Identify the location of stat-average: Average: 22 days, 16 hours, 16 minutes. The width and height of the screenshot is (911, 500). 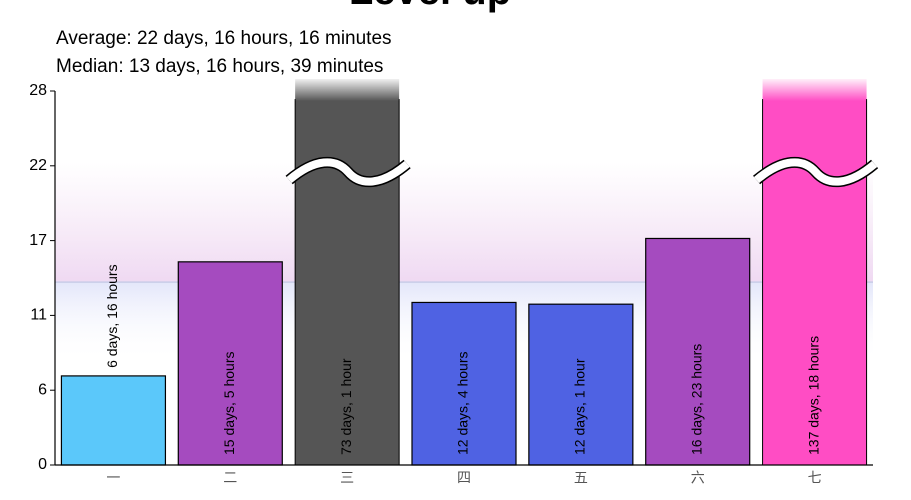
(224, 38).